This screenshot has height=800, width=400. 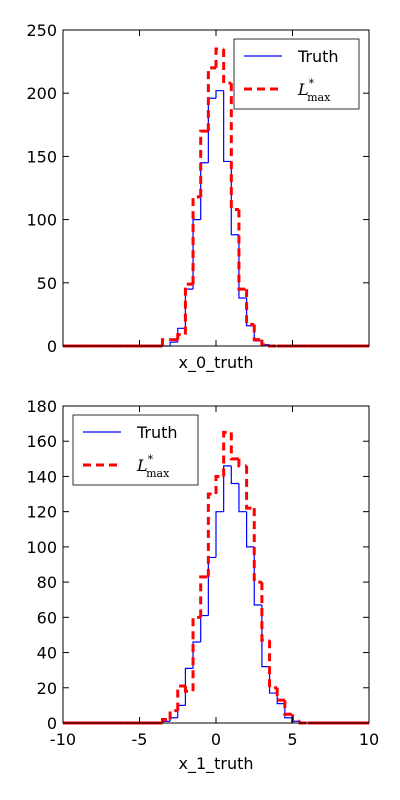 What do you see at coordinates (369, 739) in the screenshot?
I see `x-tick-label: 10` at bounding box center [369, 739].